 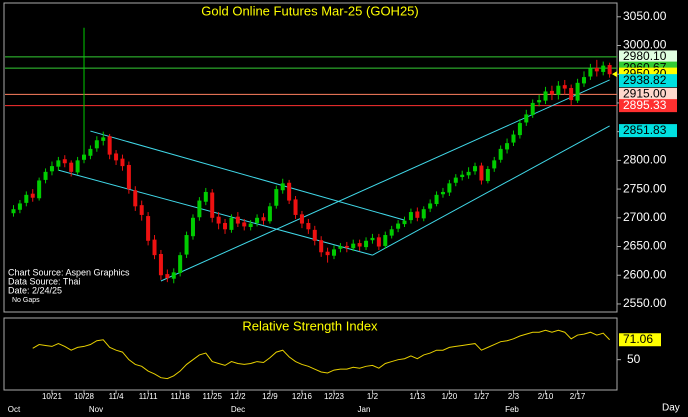 What do you see at coordinates (35, 290) in the screenshot?
I see `note: Date: 2/24/25` at bounding box center [35, 290].